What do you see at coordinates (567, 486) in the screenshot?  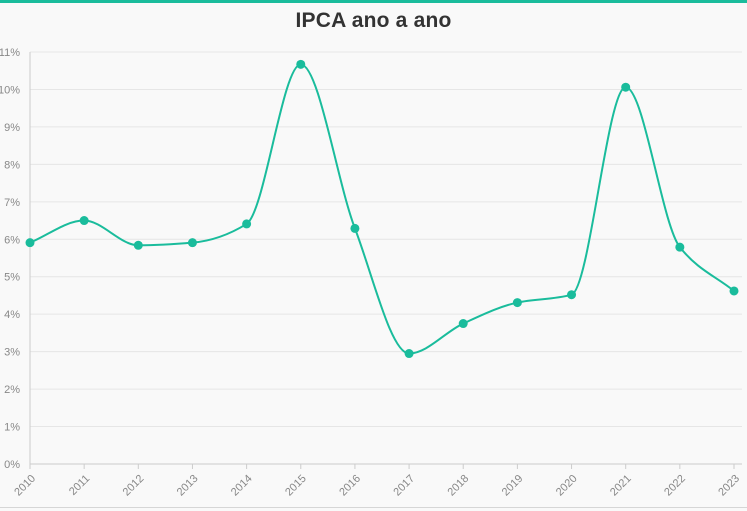 I see `x-tick-label: 2020` at bounding box center [567, 486].